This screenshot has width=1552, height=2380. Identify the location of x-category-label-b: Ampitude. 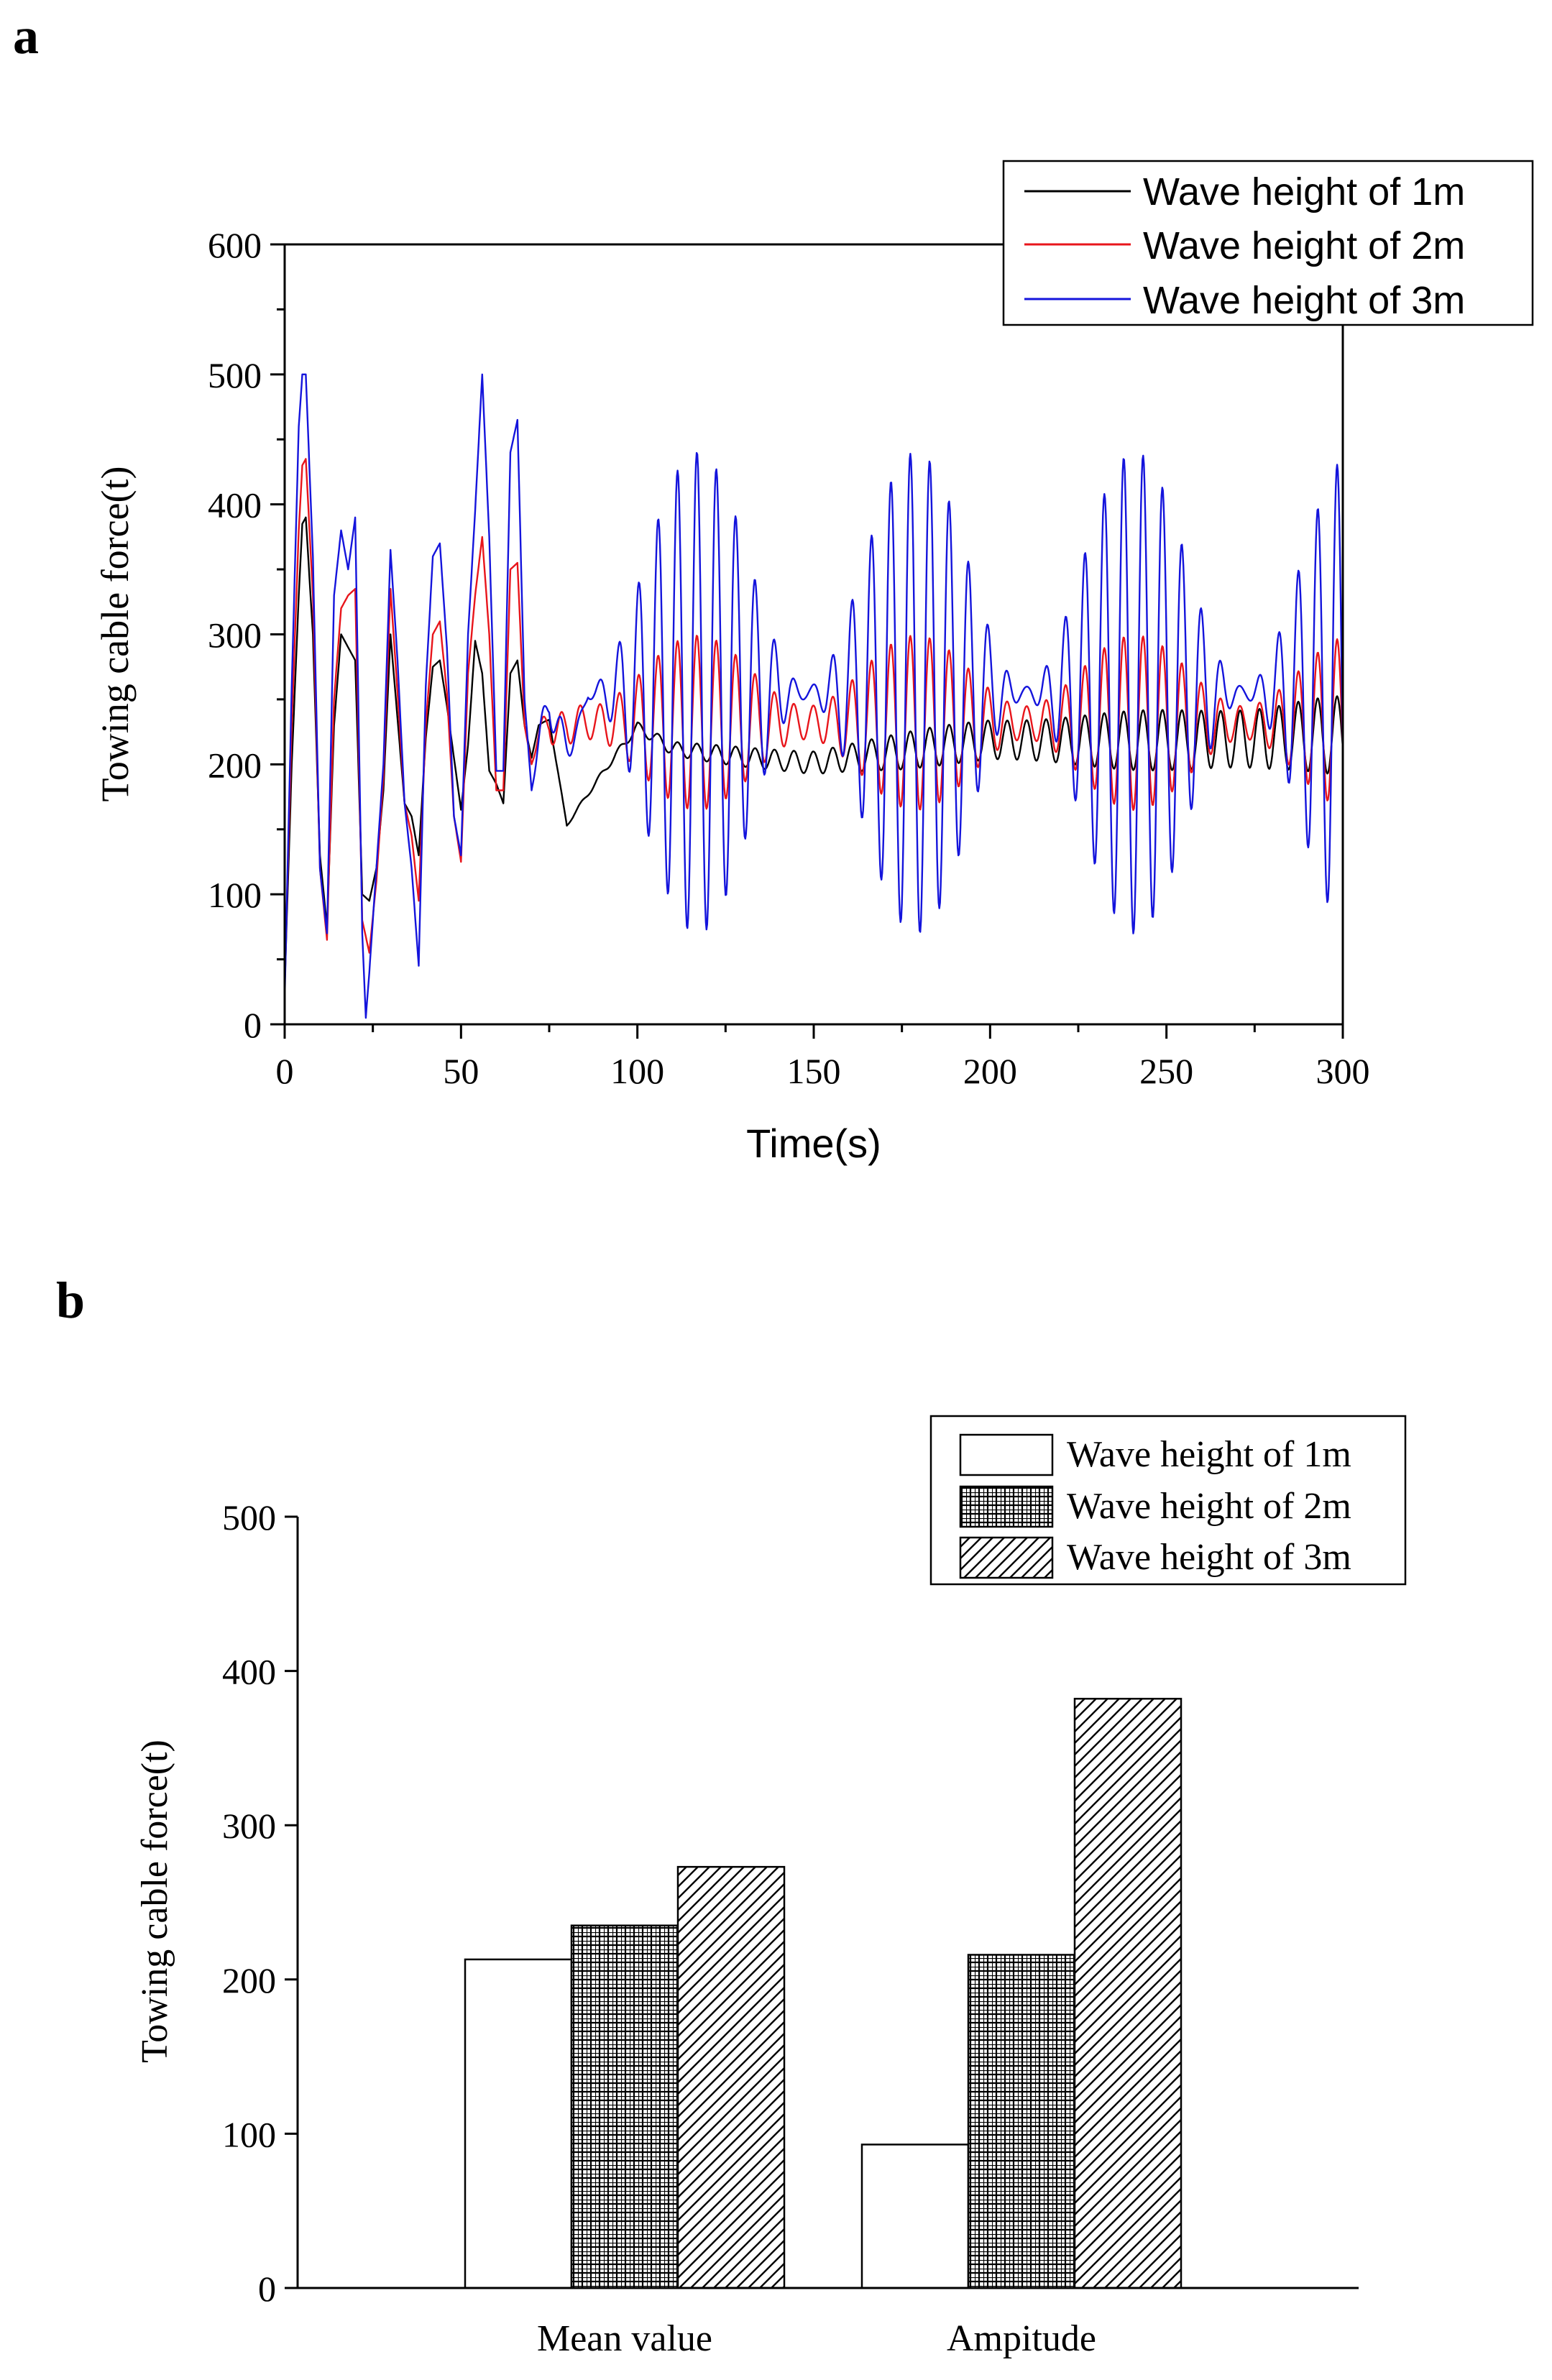
(1021, 2338).